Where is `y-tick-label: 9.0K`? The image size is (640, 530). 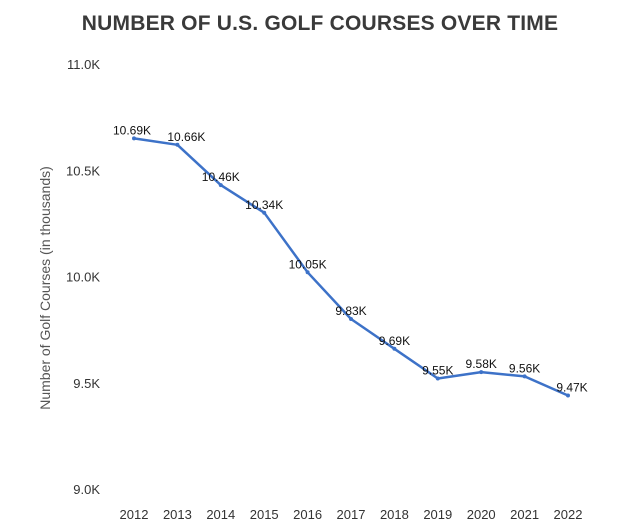
y-tick-label: 9.0K is located at coordinates (86, 489).